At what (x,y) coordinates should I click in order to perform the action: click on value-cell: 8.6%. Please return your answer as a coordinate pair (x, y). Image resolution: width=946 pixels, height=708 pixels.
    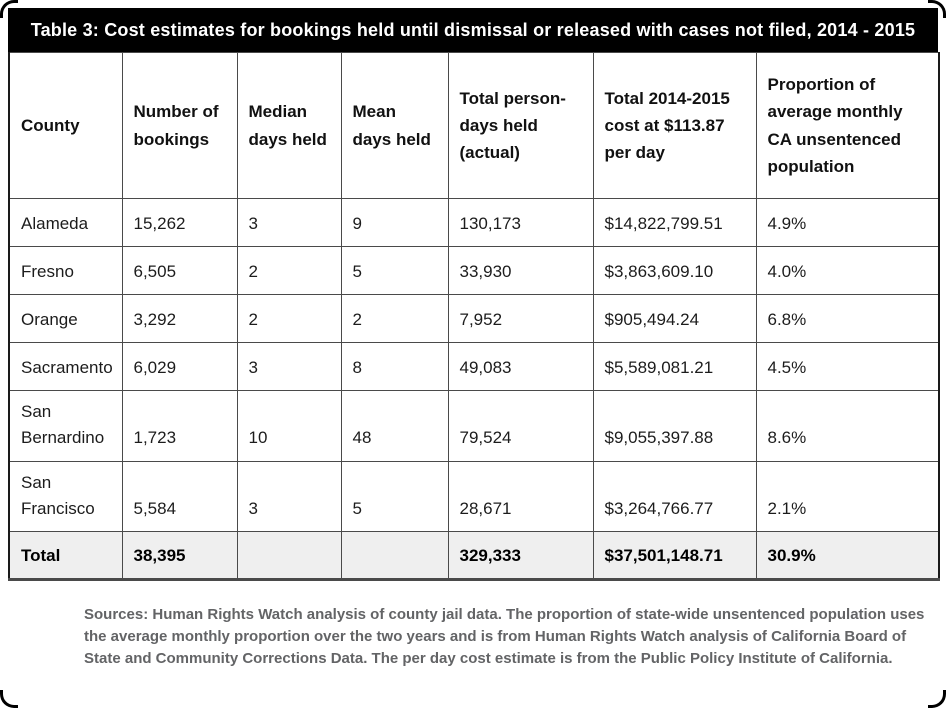
    Looking at the image, I should click on (847, 426).